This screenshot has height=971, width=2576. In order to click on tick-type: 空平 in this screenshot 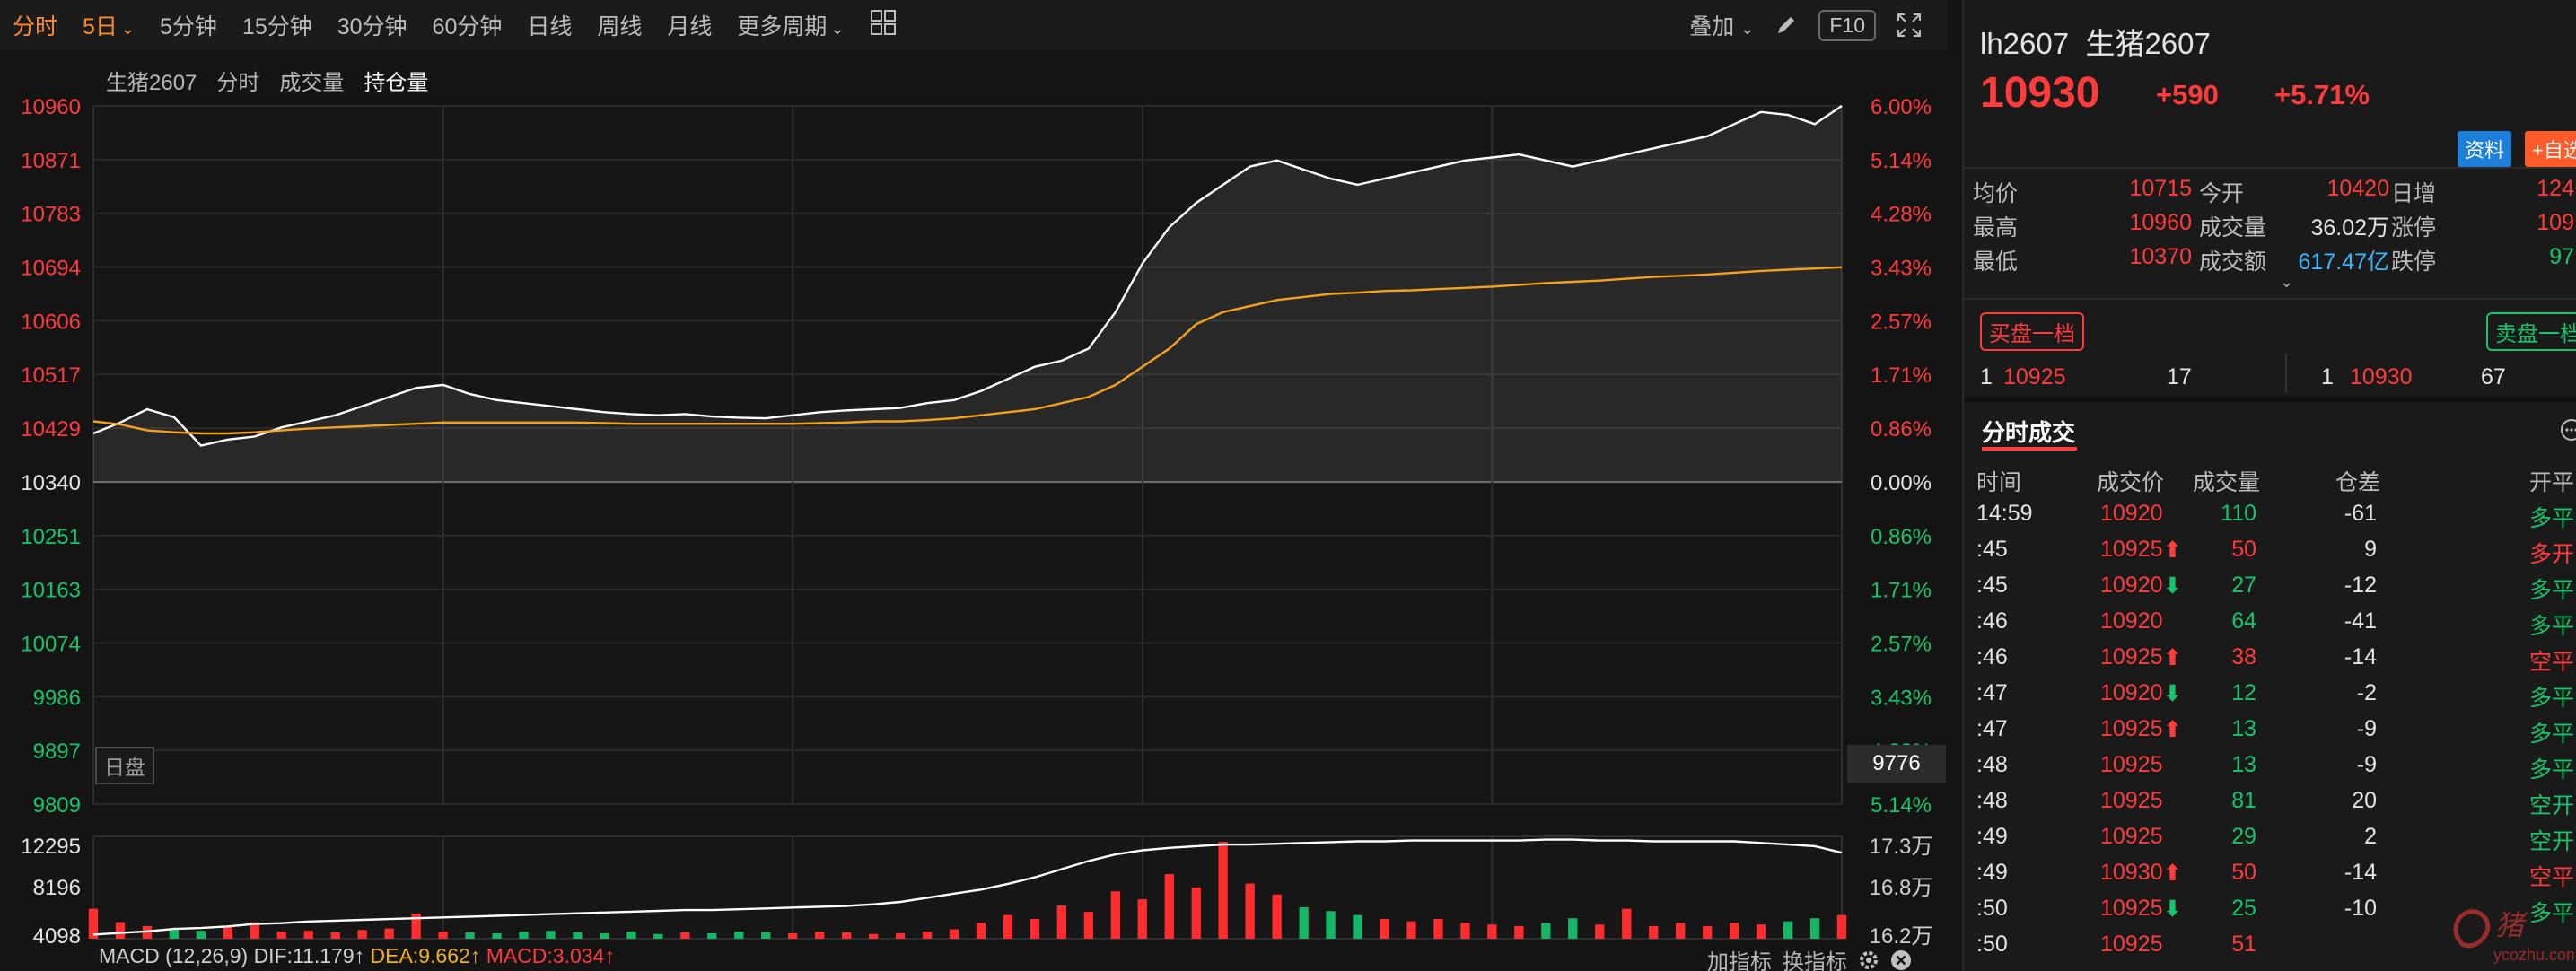, I will do `click(2552, 878)`.